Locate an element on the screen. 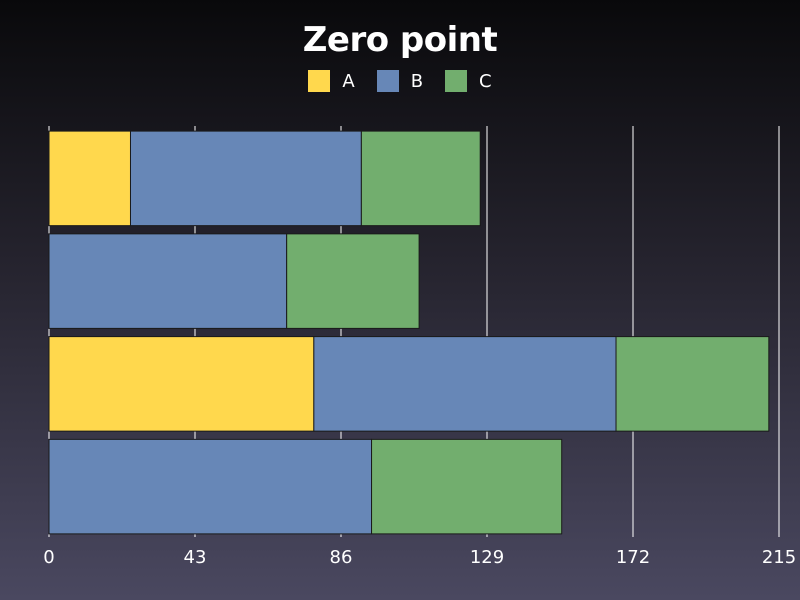  legend-label: C is located at coordinates (485, 81).